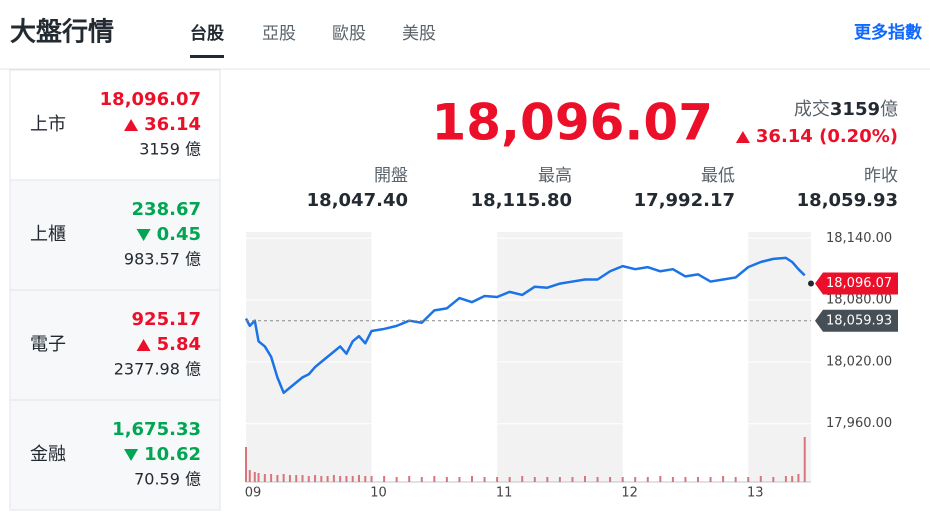 Image resolution: width=930 pixels, height=515 pixels. Describe the element at coordinates (859, 300) in the screenshot. I see `y-tick-label: 18,080.00` at that location.